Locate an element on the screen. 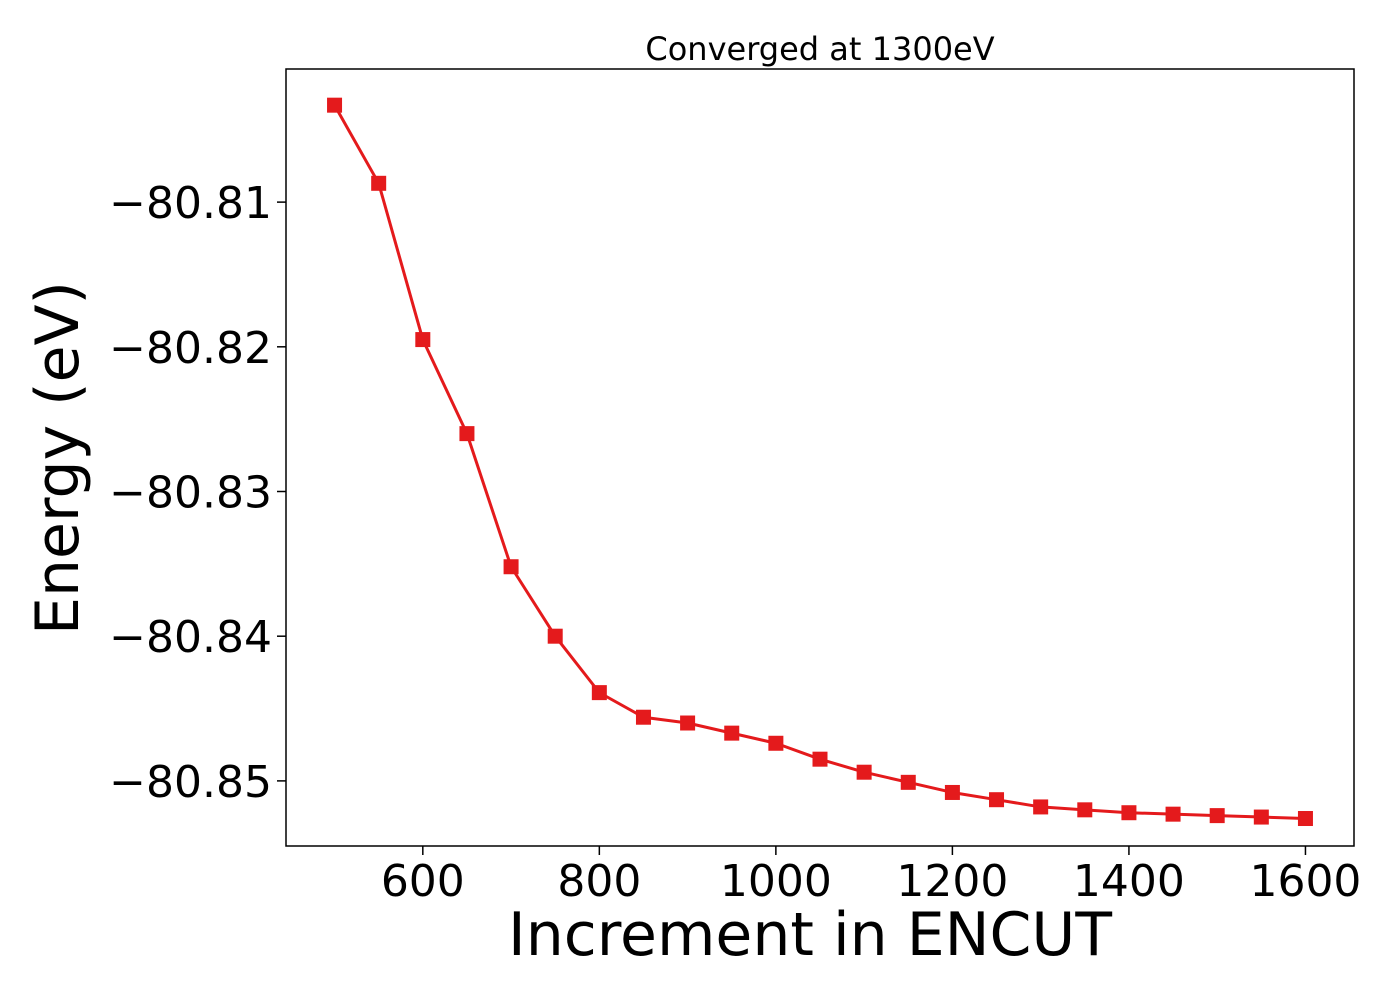 Image resolution: width=1400 pixels, height=1000 pixels. y-tick-label: −80.81 is located at coordinates (190, 203).